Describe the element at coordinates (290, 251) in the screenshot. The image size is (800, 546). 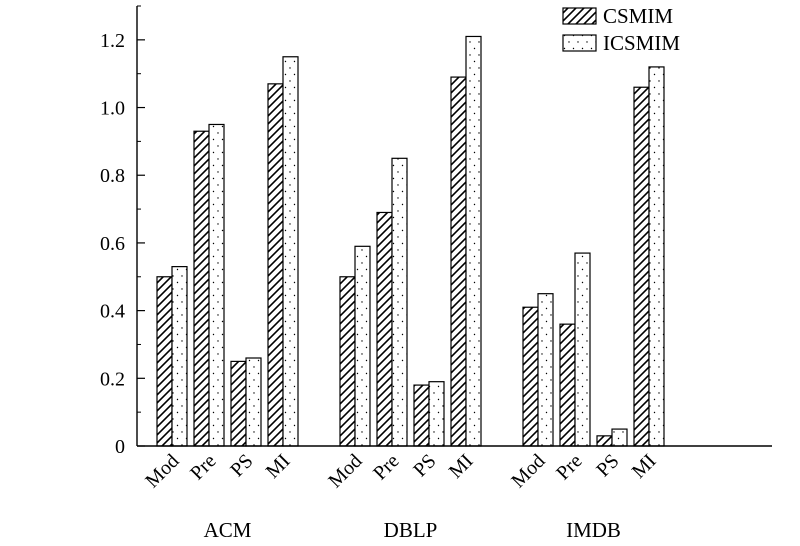
I see `bar-acm-mi-icsmim` at that location.